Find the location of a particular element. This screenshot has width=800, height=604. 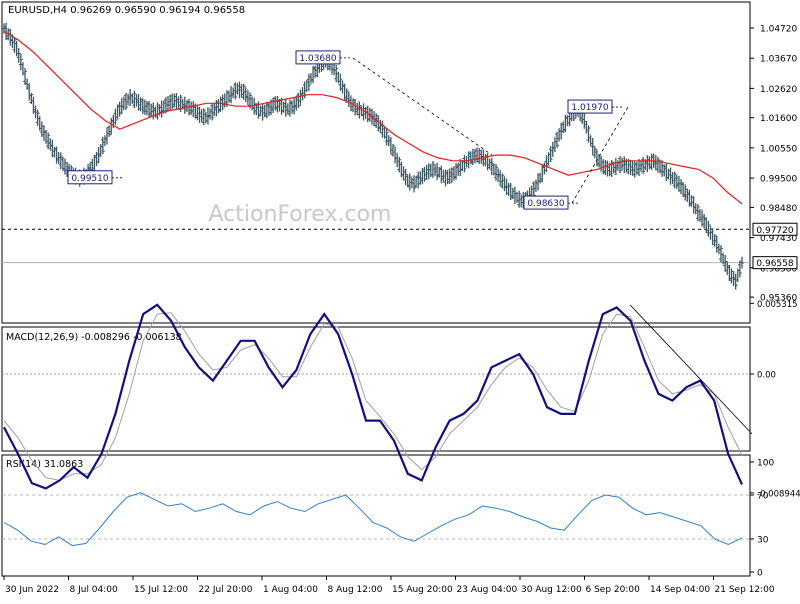

time-tick-label: 1 Aug 04:00 is located at coordinates (290, 590).